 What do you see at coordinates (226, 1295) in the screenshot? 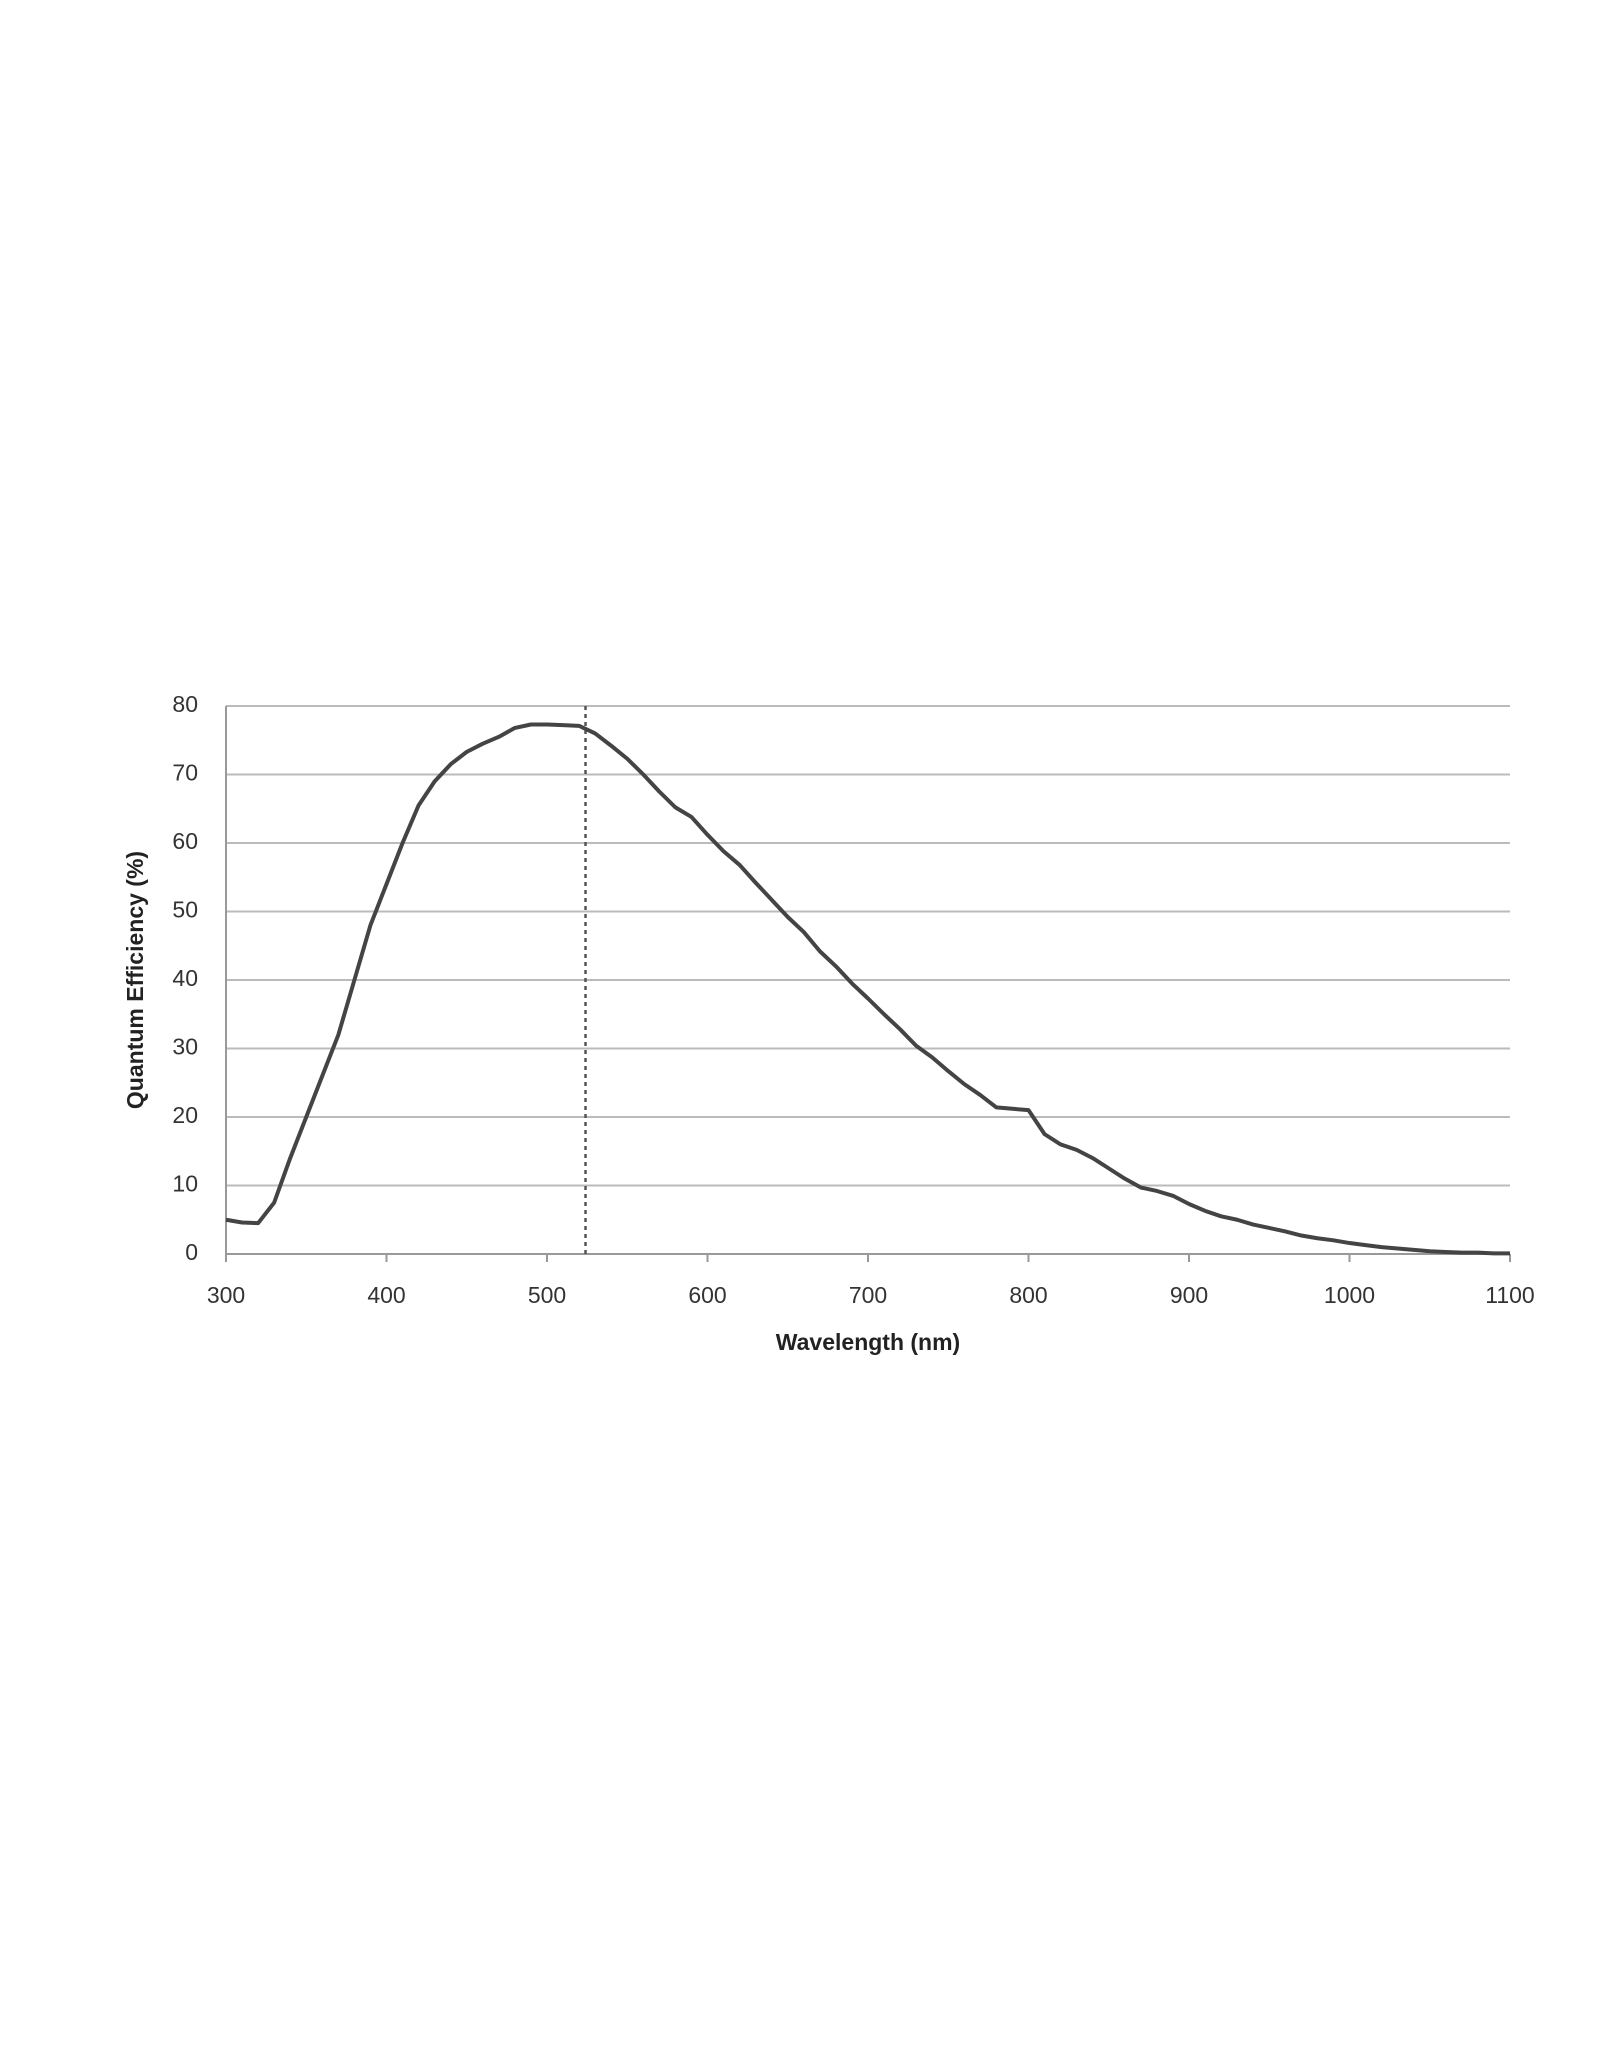
I see `x-tick-label: 300` at bounding box center [226, 1295].